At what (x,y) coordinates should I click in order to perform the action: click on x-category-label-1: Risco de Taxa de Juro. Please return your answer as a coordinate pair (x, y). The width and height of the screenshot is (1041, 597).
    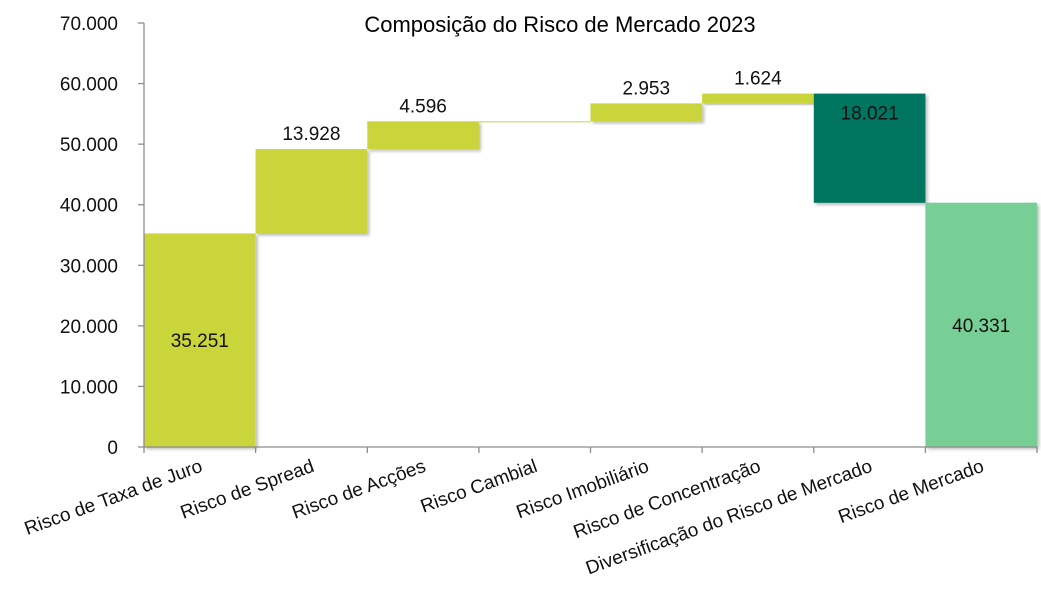
    Looking at the image, I should click on (114, 498).